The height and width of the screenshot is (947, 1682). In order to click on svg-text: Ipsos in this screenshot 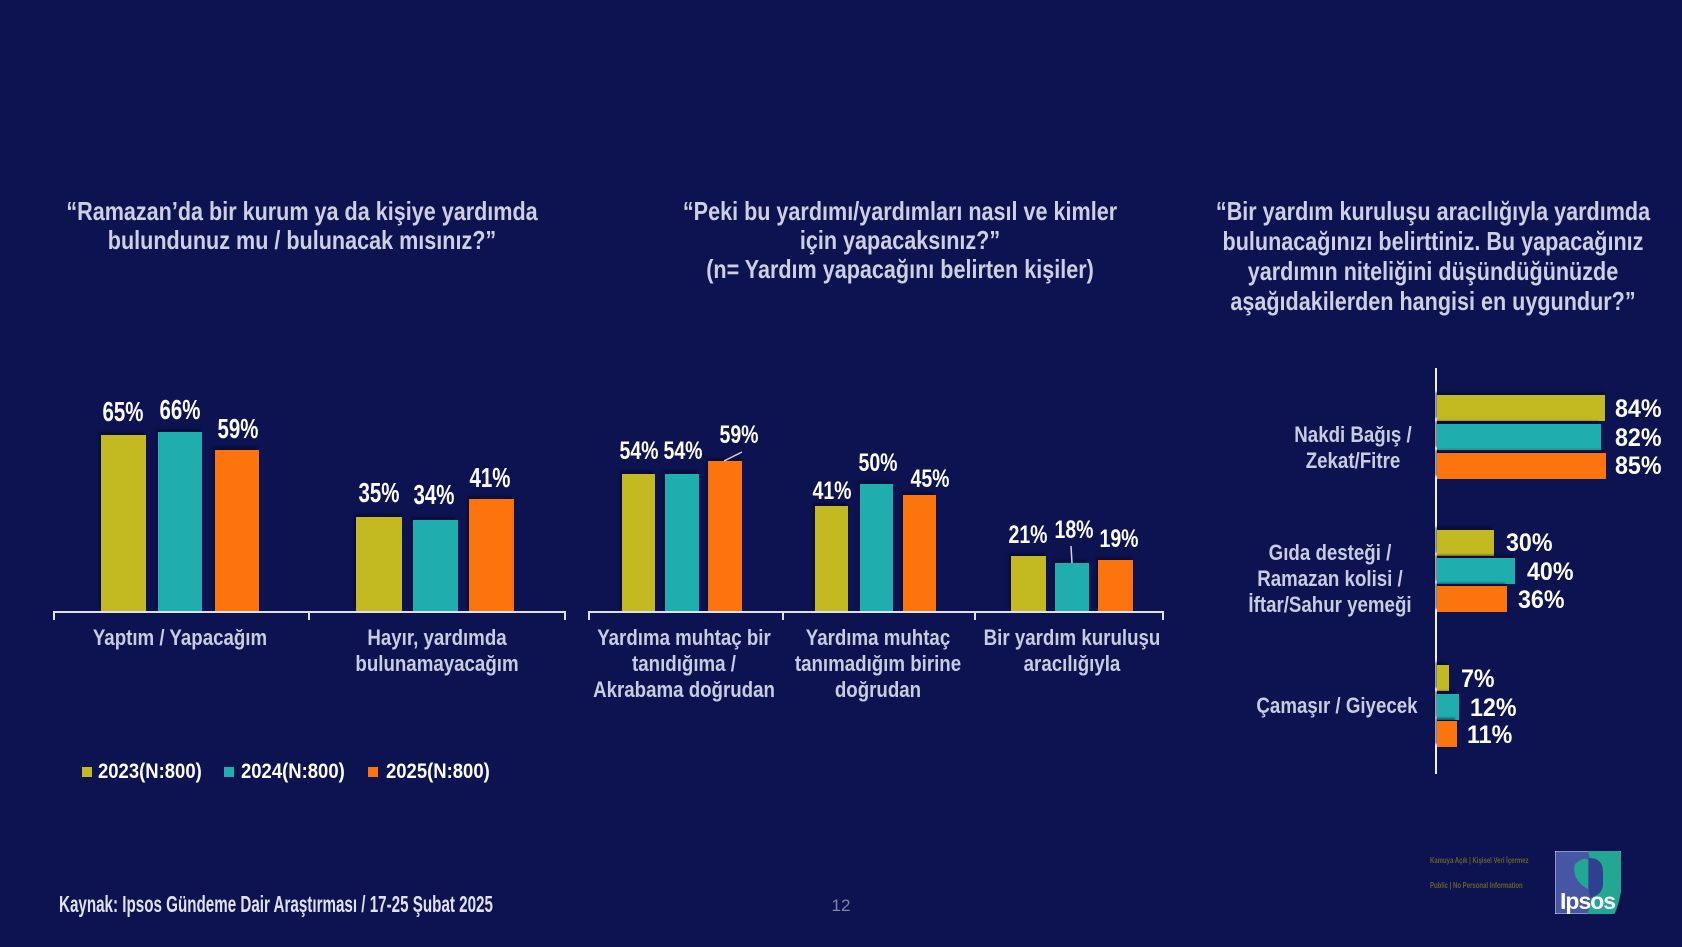, I will do `click(1587, 901)`.